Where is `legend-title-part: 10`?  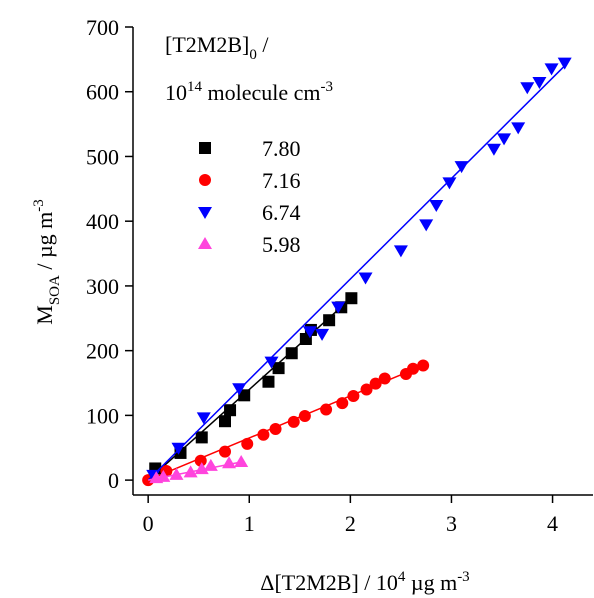 legend-title-part: 10 is located at coordinates (176, 92).